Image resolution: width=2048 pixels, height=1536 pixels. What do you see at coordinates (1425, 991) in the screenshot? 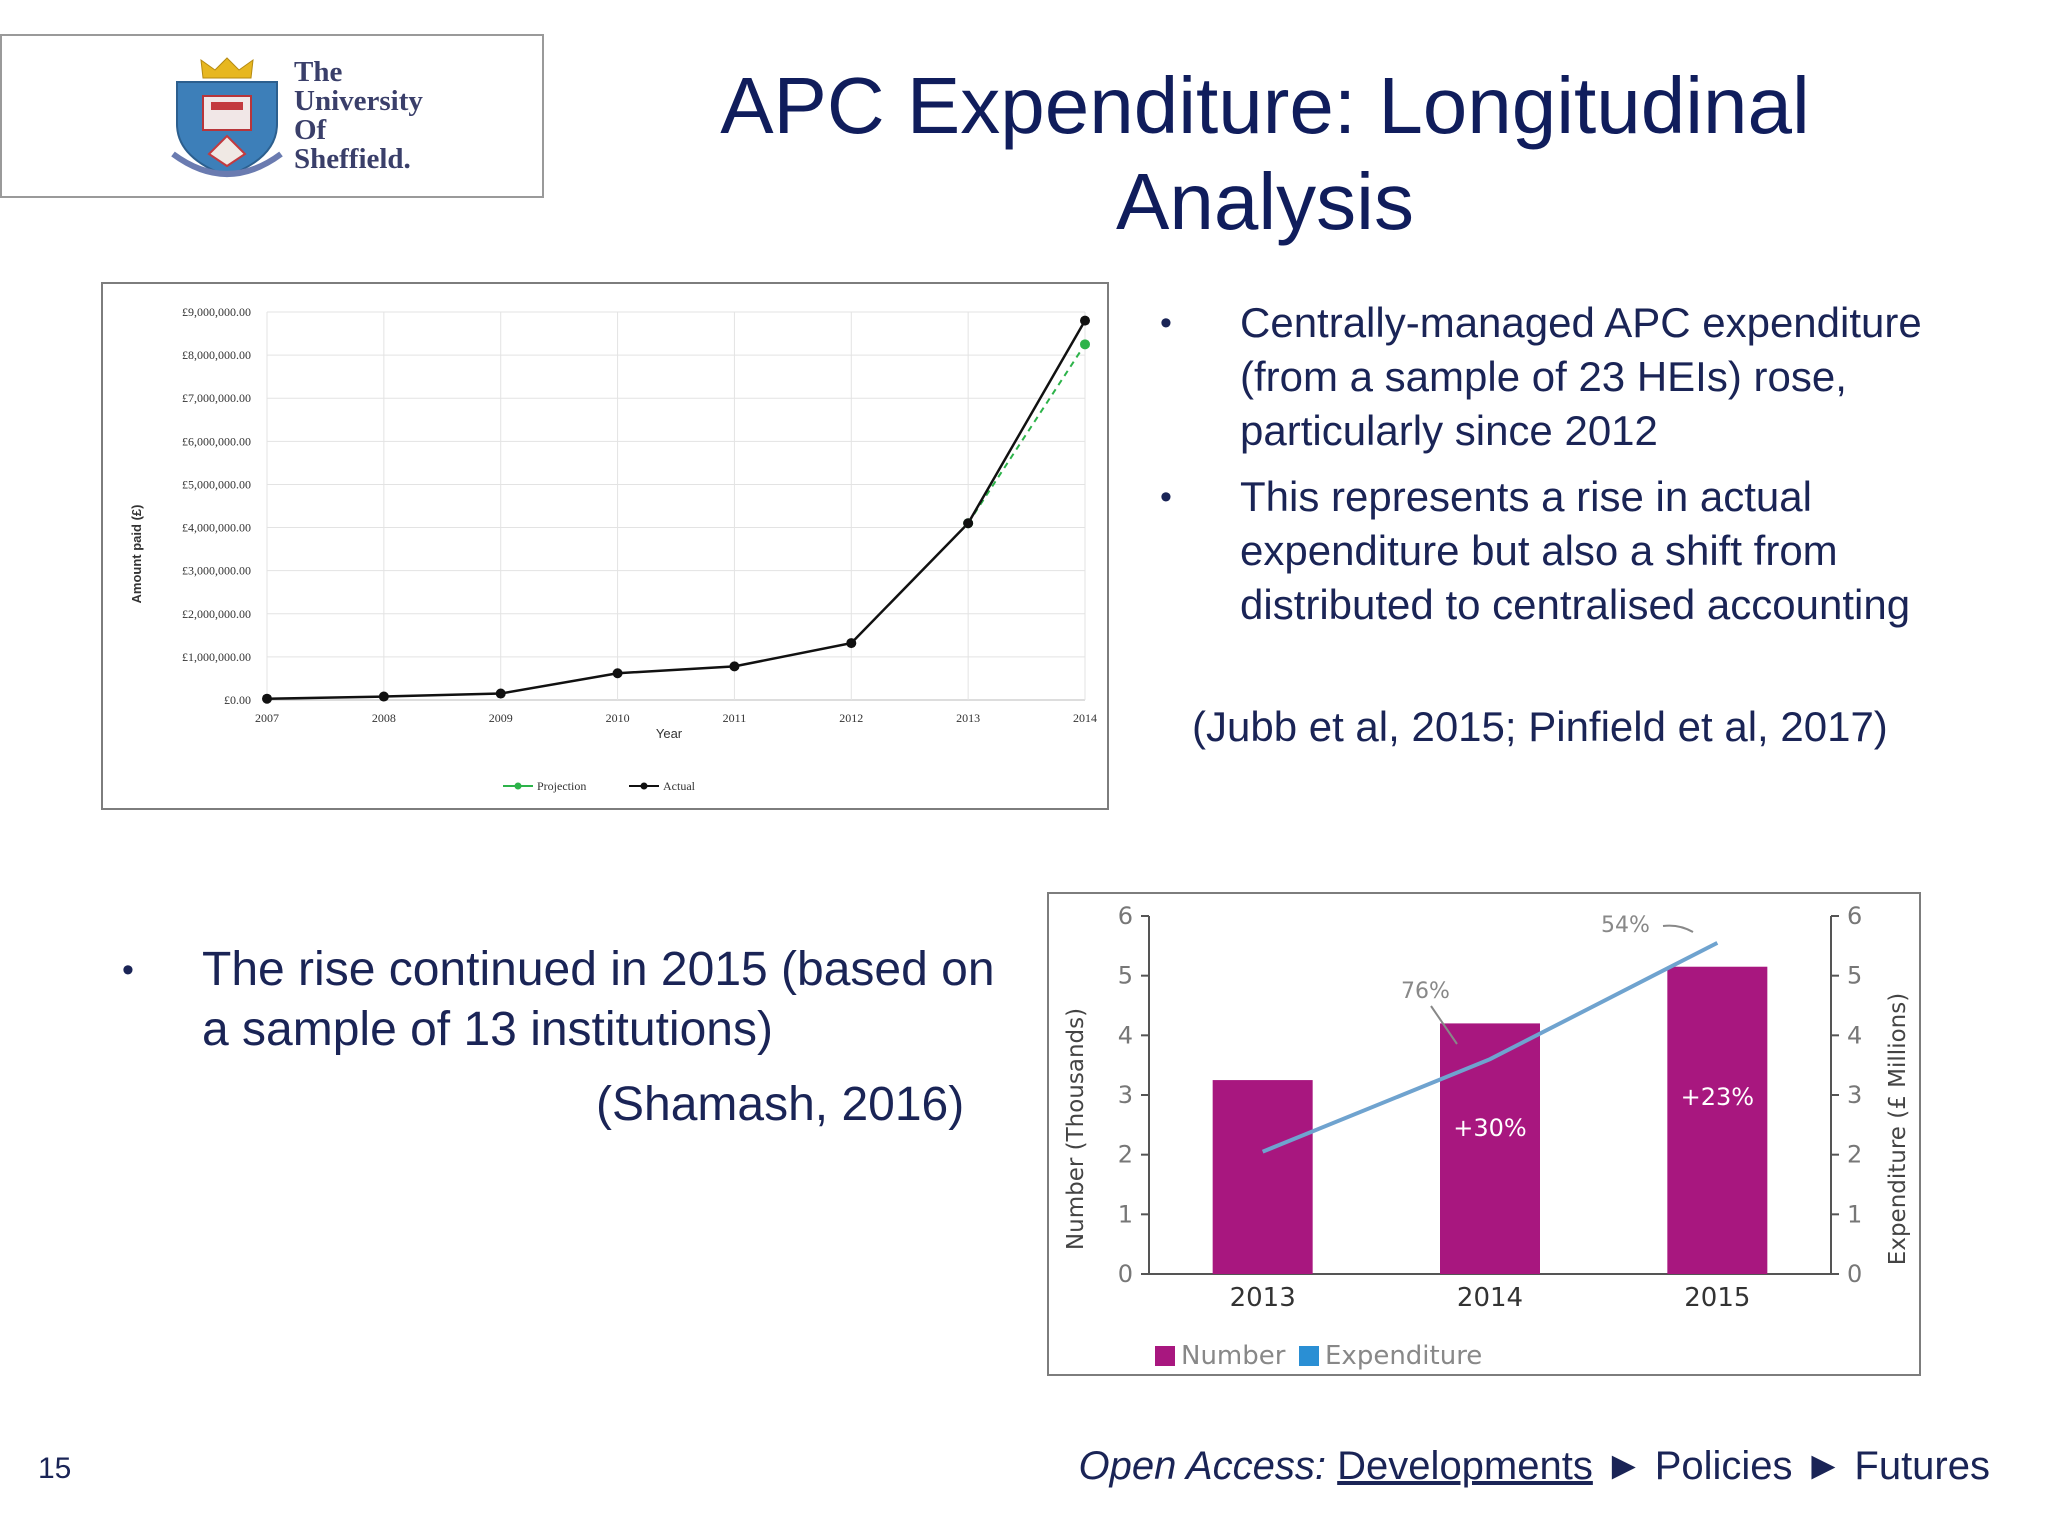
I see `annotation-76: 76%` at bounding box center [1425, 991].